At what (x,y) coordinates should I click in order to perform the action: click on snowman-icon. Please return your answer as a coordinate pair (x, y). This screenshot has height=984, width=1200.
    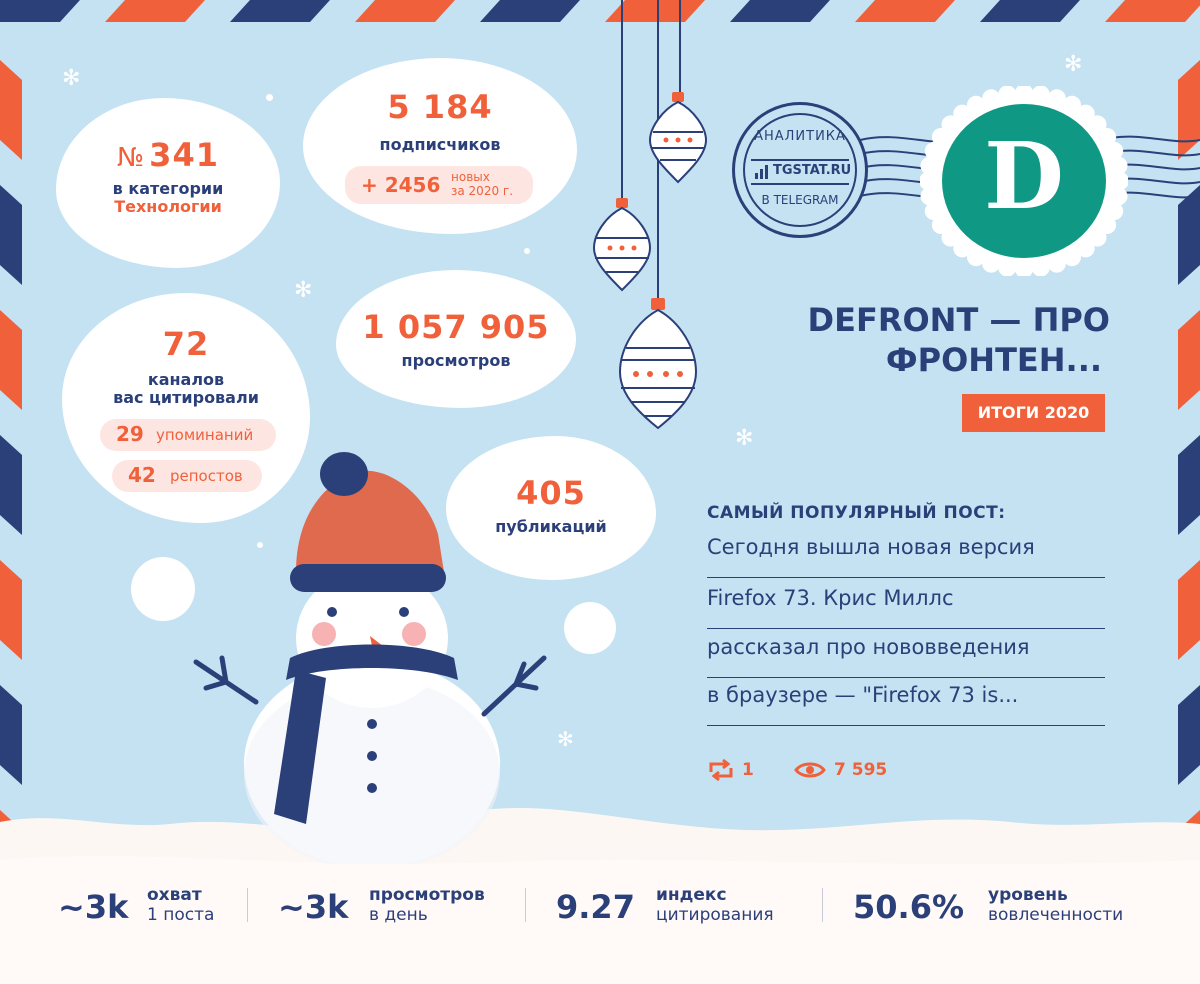
    Looking at the image, I should click on (370, 658).